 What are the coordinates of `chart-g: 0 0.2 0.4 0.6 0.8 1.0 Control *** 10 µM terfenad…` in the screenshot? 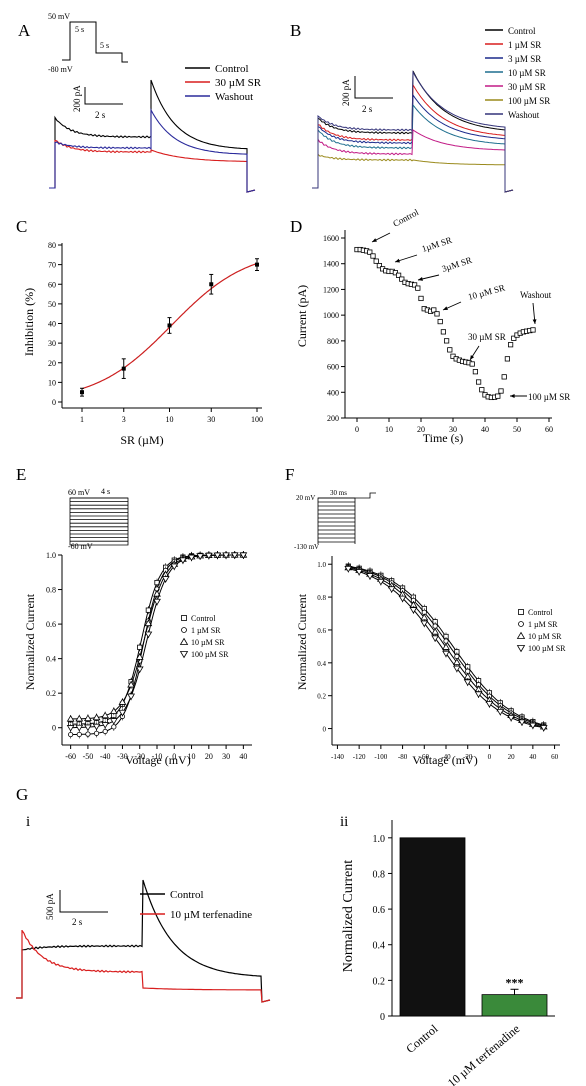 It's located at (464, 953).